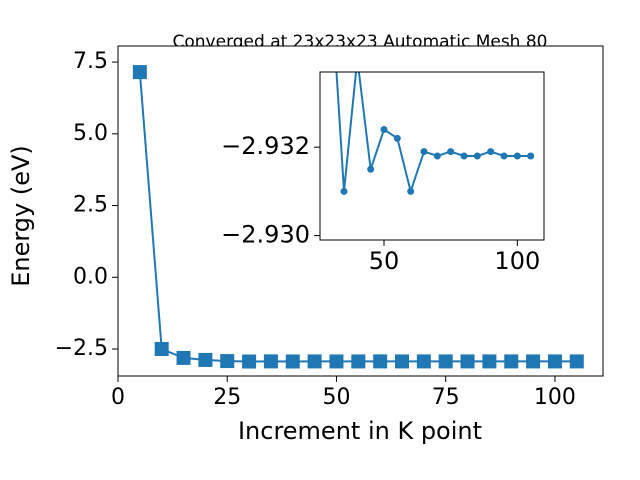  Describe the element at coordinates (265, 146) in the screenshot. I see `y-tick-label: −2.932` at that location.